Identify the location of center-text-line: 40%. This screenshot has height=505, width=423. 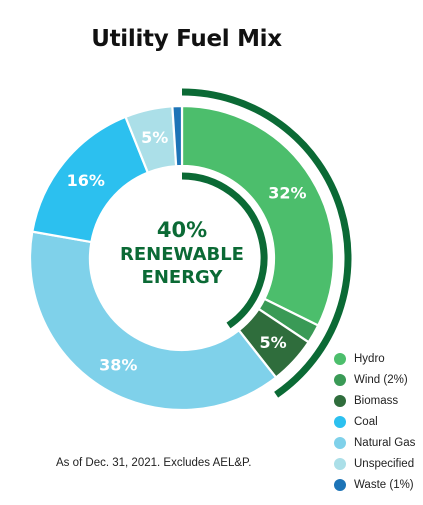
(182, 230).